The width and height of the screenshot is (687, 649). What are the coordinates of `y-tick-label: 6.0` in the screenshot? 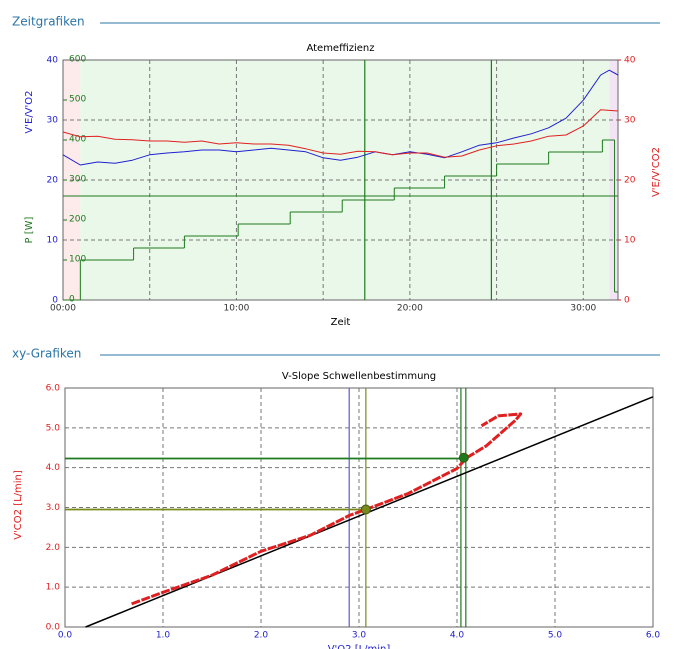 It's located at (53, 389).